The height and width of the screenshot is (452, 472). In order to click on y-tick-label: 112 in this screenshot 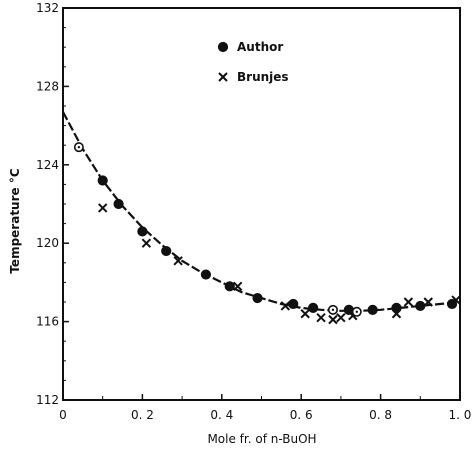, I will do `click(47, 400)`.